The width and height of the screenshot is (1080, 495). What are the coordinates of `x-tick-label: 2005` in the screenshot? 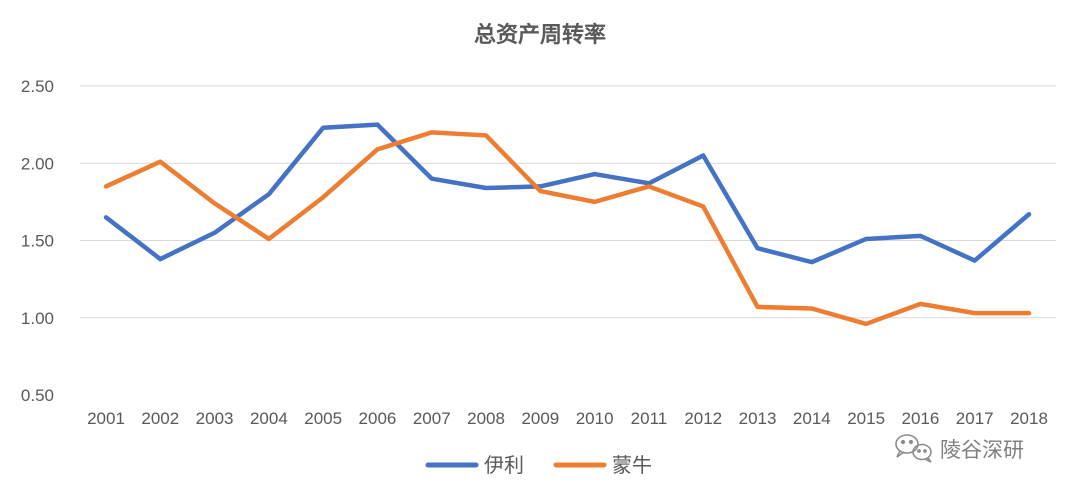 It's located at (323, 418).